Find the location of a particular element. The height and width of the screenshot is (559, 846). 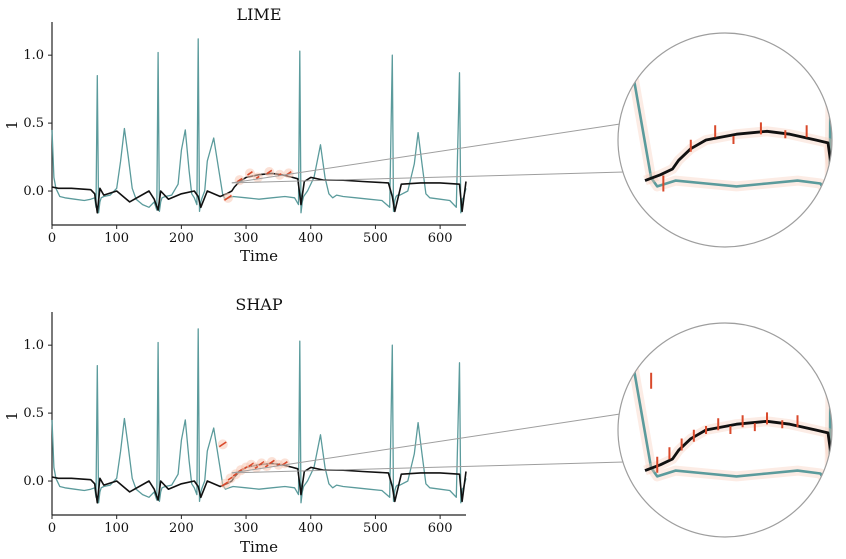

lime-x-tick-label: 300 is located at coordinates (246, 238).